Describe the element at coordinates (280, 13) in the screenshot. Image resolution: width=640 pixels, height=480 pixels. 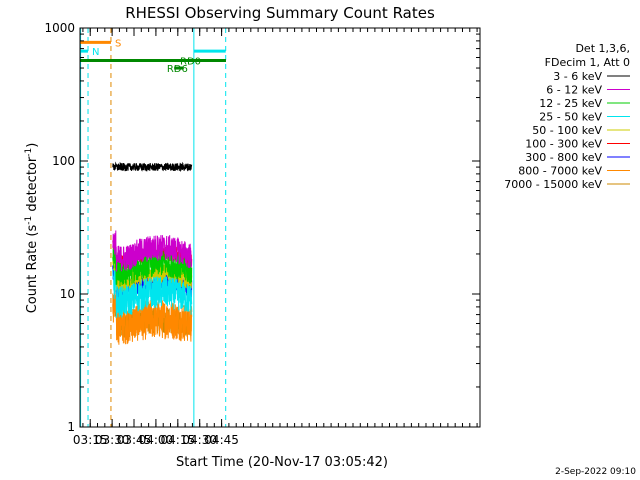
I see `chart-title: RHESSI Observing Summary Count Rates` at that location.